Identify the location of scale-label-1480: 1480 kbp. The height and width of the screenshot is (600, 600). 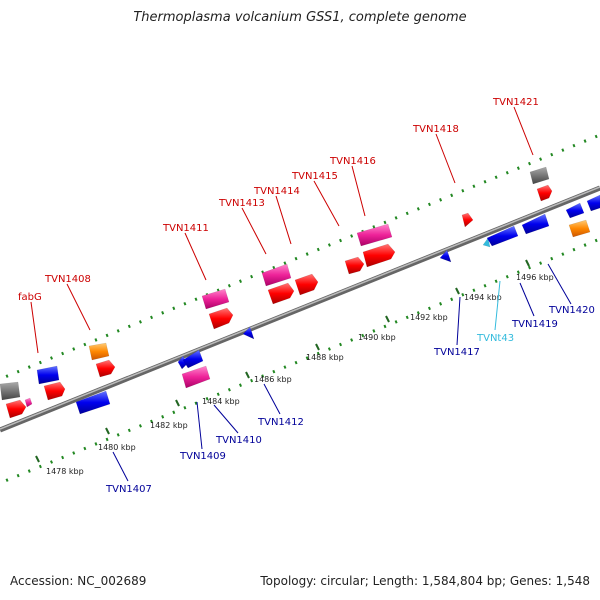
(117, 447).